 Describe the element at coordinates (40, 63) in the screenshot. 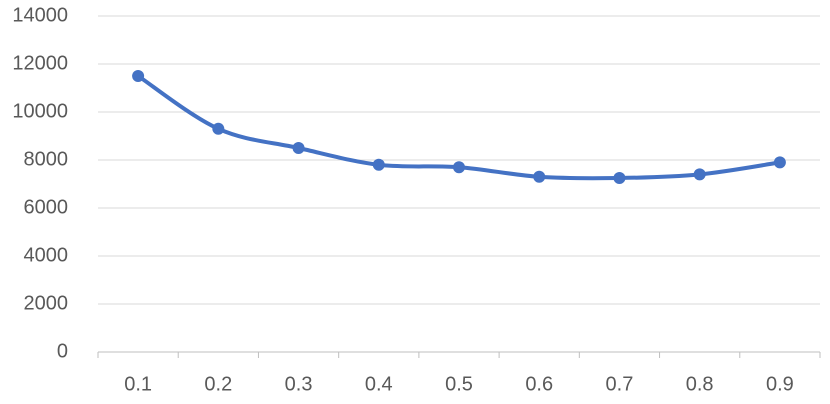

I see `y-tick-label: 12000` at that location.